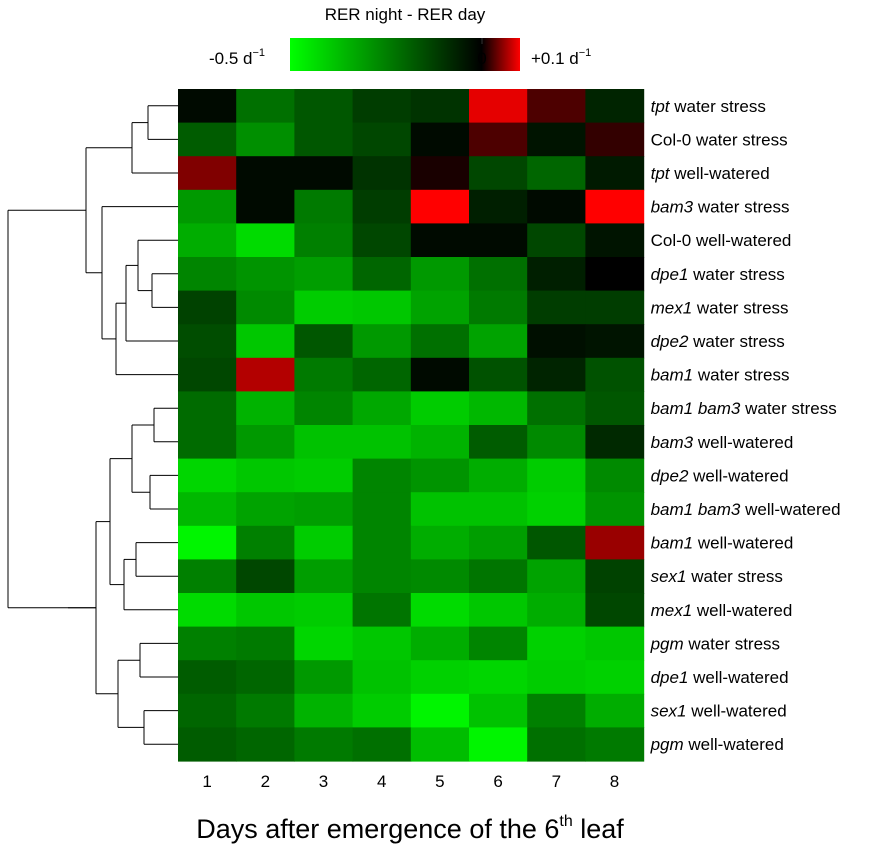 The image size is (892, 850). I want to click on row-label-gene: bam3, so click(672, 442).